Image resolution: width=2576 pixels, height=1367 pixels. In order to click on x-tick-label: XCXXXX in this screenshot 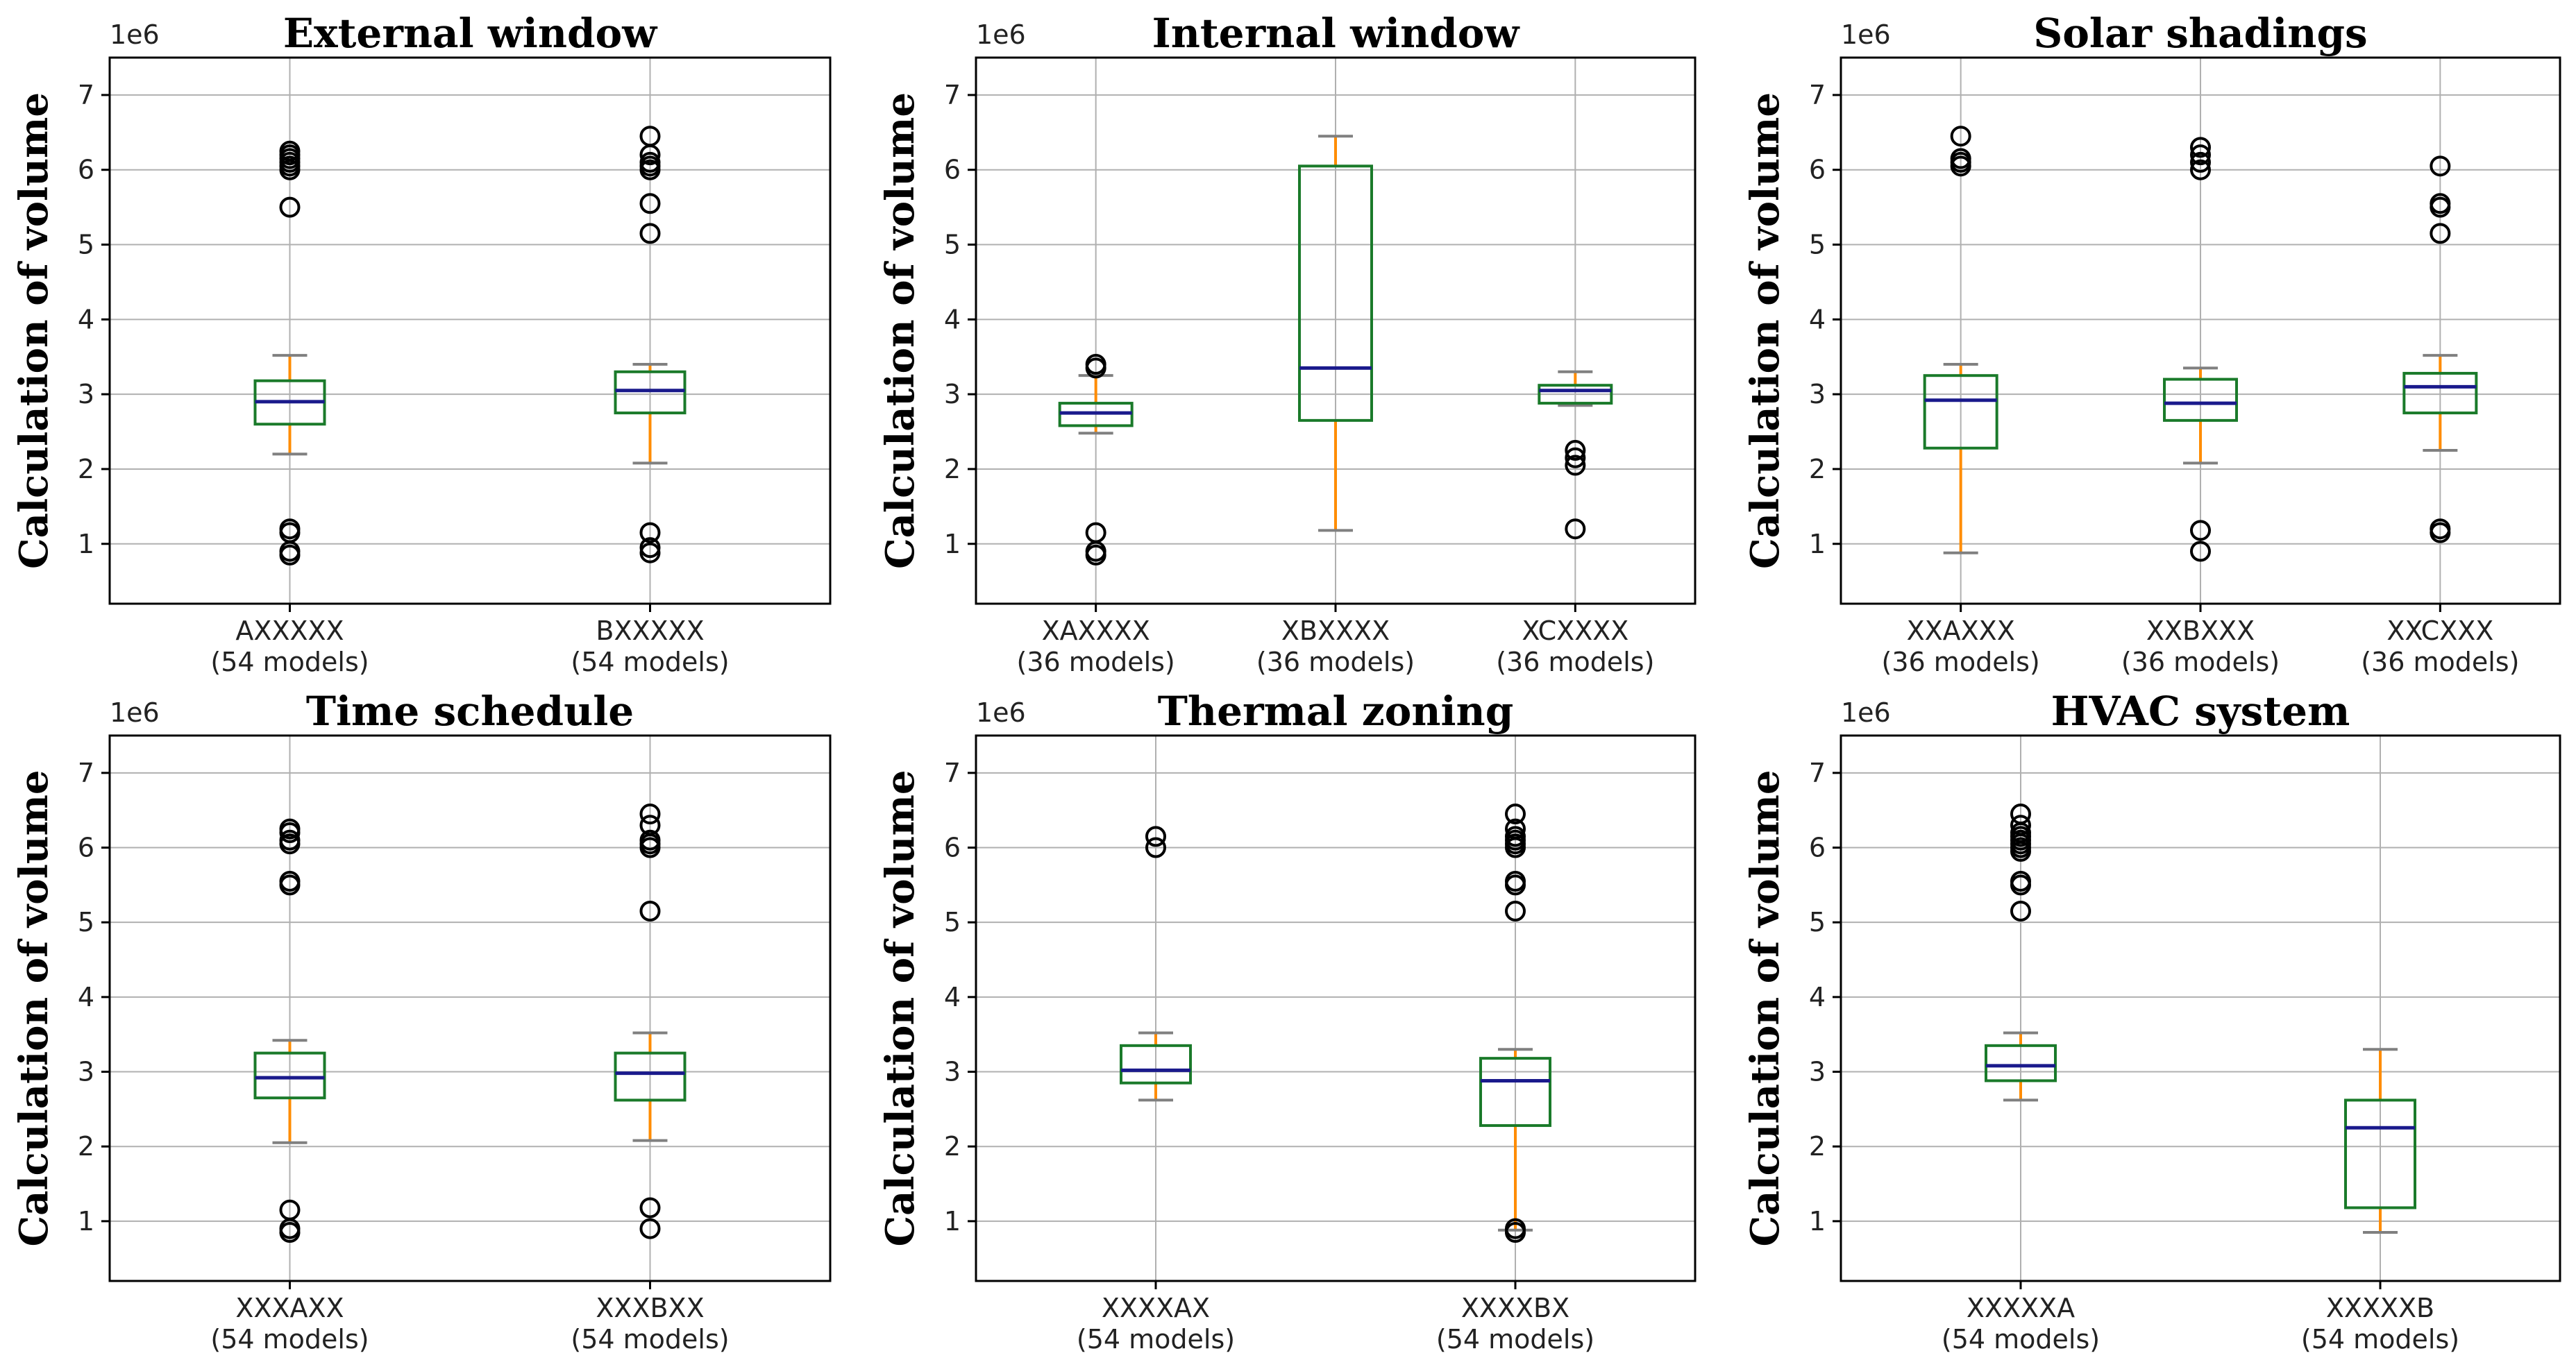, I will do `click(1575, 630)`.